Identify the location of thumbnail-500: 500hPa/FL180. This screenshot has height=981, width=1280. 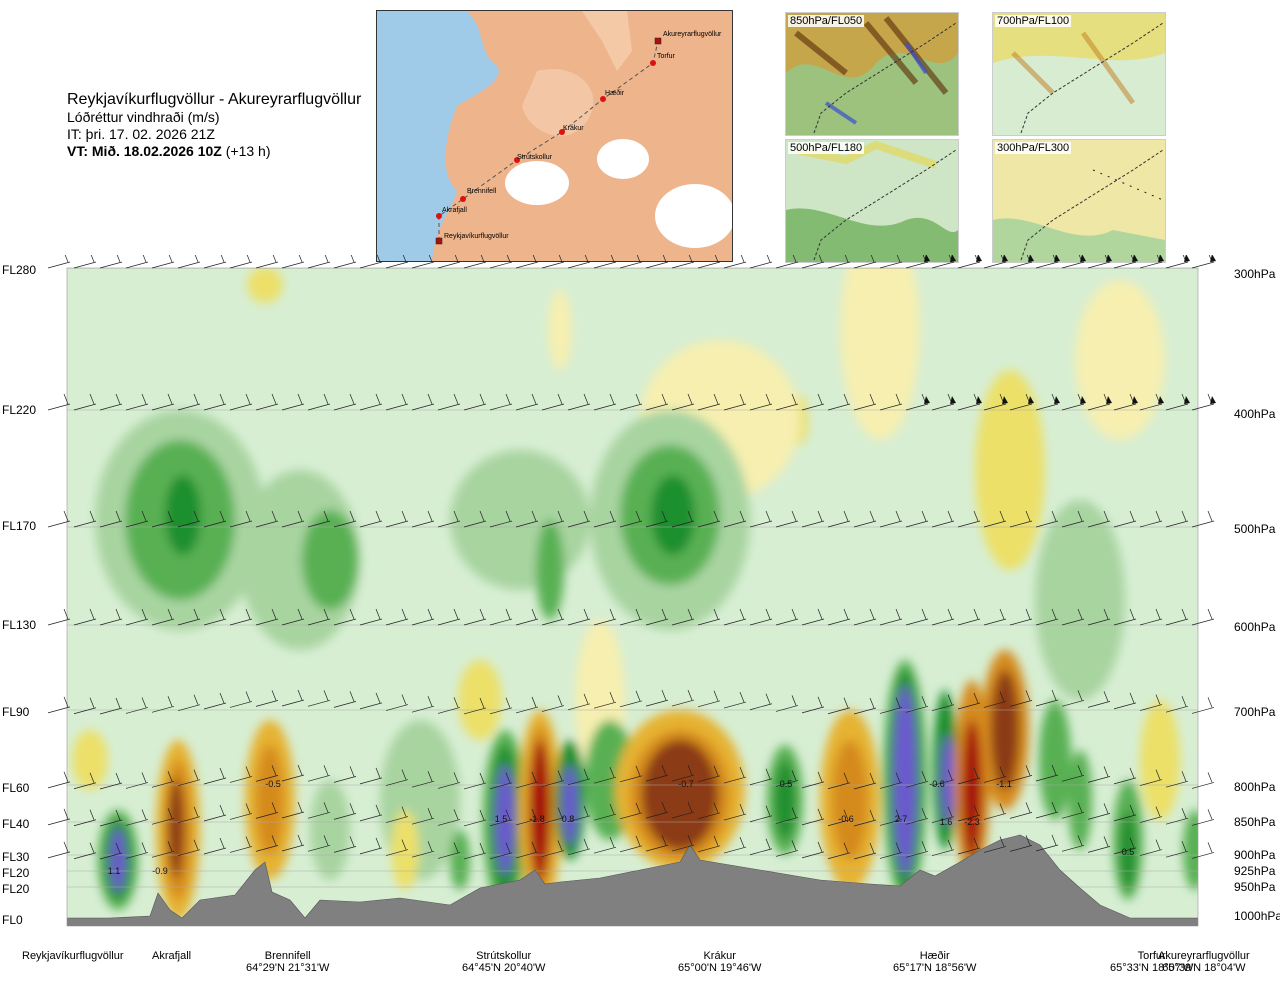
(872, 201).